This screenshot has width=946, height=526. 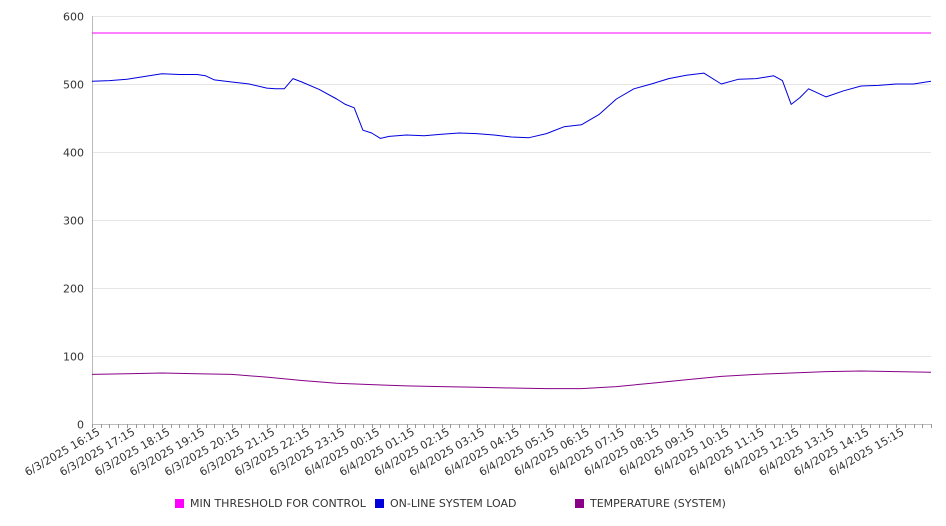 What do you see at coordinates (73, 221) in the screenshot?
I see `y-tick-label: 300` at bounding box center [73, 221].